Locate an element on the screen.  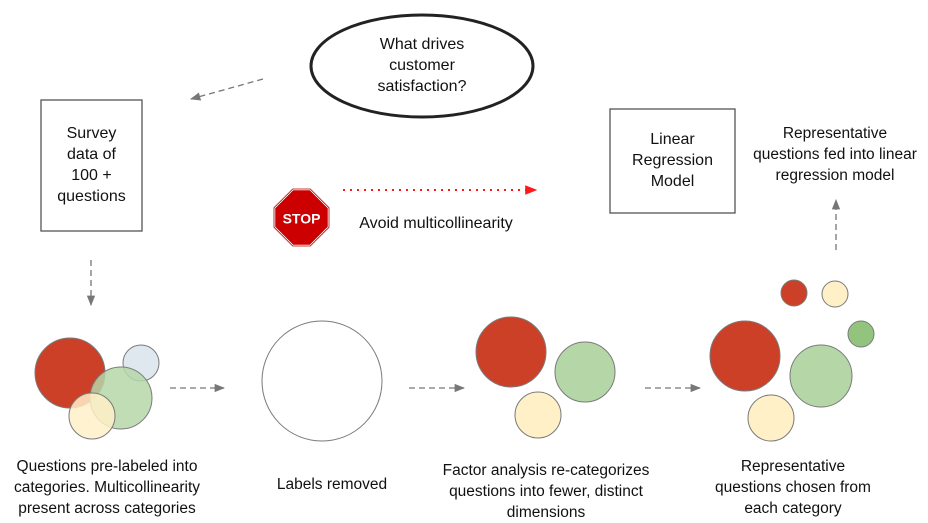
model-box is located at coordinates (672, 161).